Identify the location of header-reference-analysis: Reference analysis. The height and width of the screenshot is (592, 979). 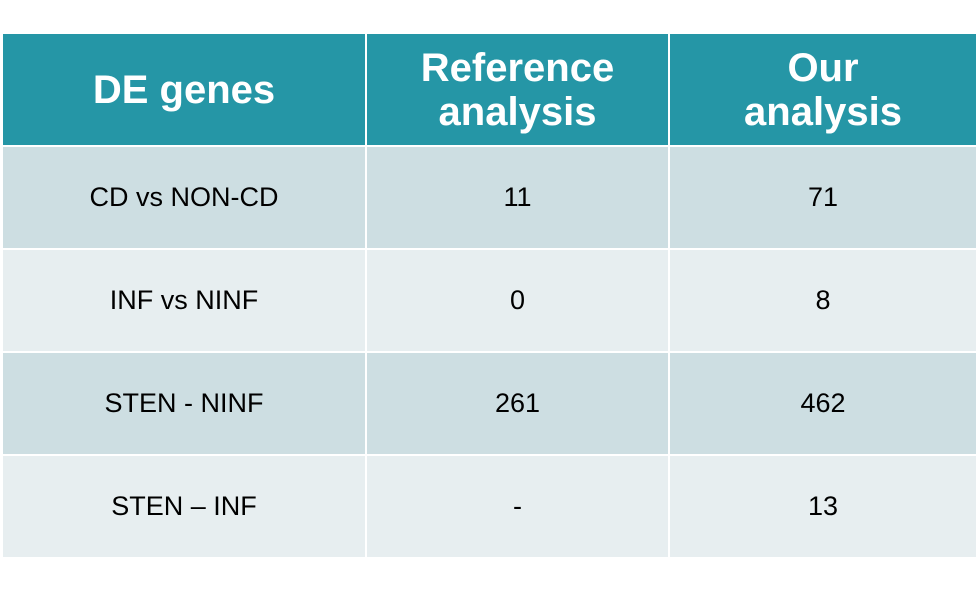
(517, 90).